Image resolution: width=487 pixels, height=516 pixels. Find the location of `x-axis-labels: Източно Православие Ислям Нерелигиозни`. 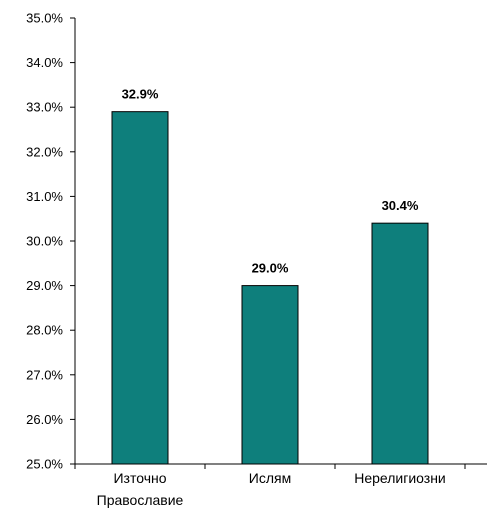

x-axis-labels: Източно Православие Ислям Нерелигиозни is located at coordinates (271, 489).